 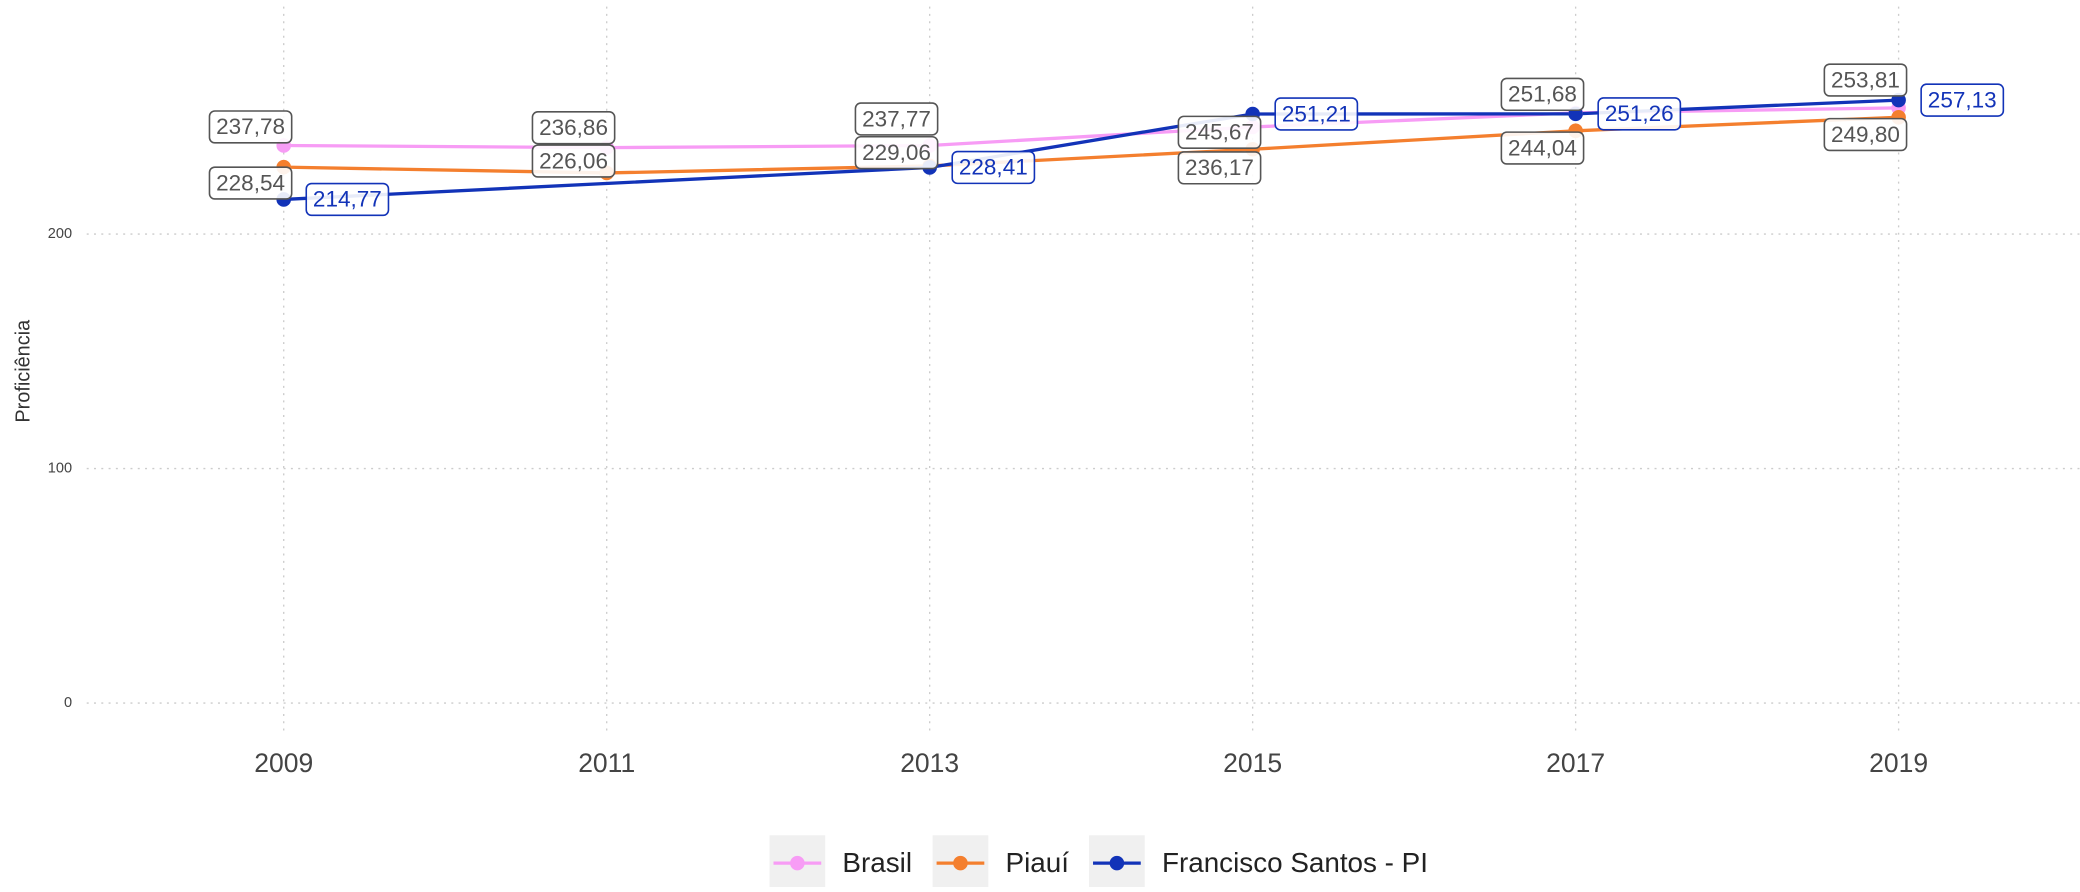 I want to click on data-label-text: 251,21, so click(x=1316, y=113).